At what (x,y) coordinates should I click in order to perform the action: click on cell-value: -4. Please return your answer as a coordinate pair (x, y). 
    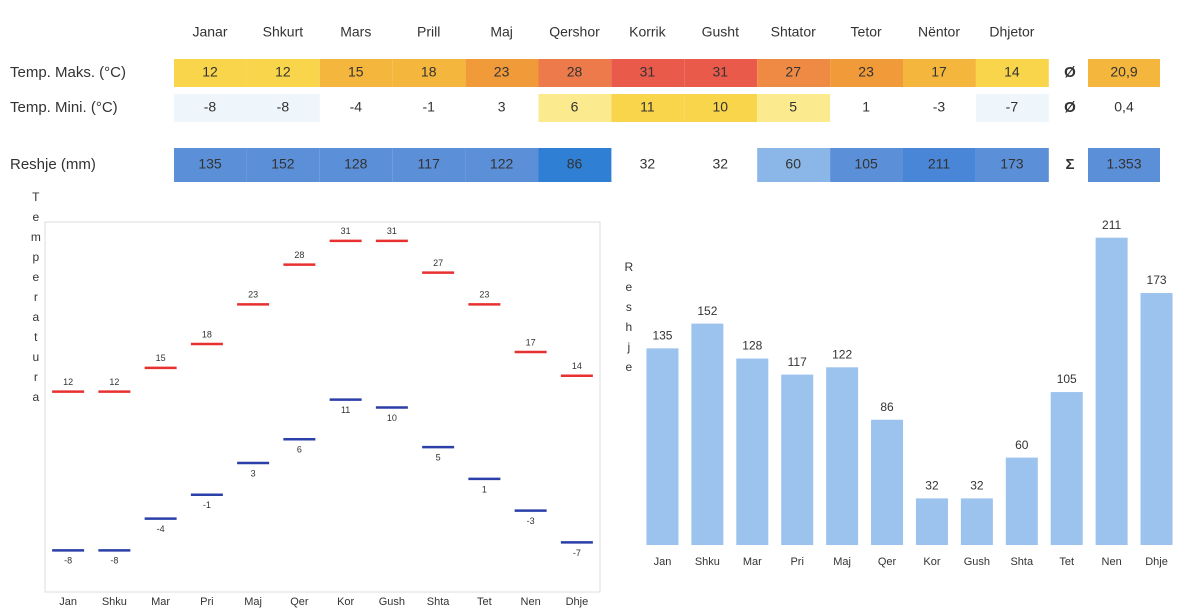
    Looking at the image, I should click on (356, 107).